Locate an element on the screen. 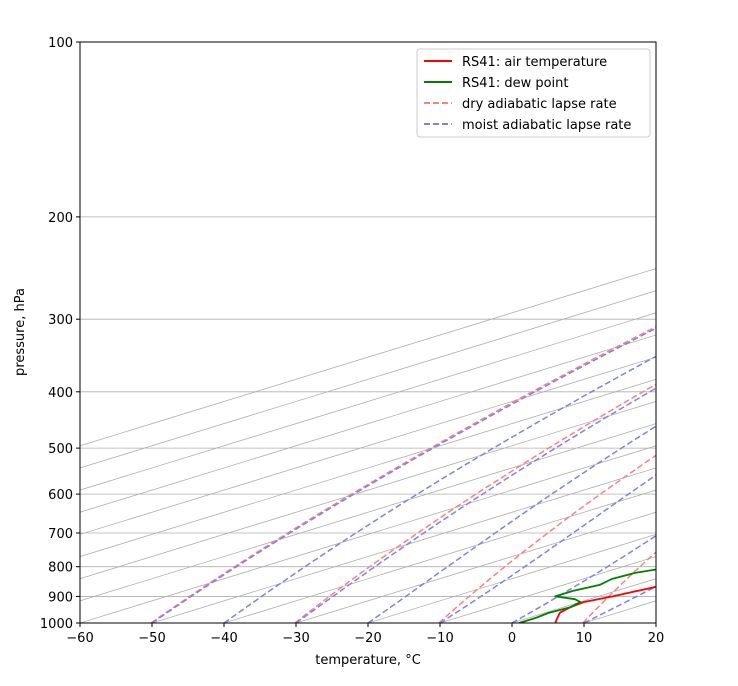 The image size is (738, 686). y-tick-label: 700 is located at coordinates (60, 534).